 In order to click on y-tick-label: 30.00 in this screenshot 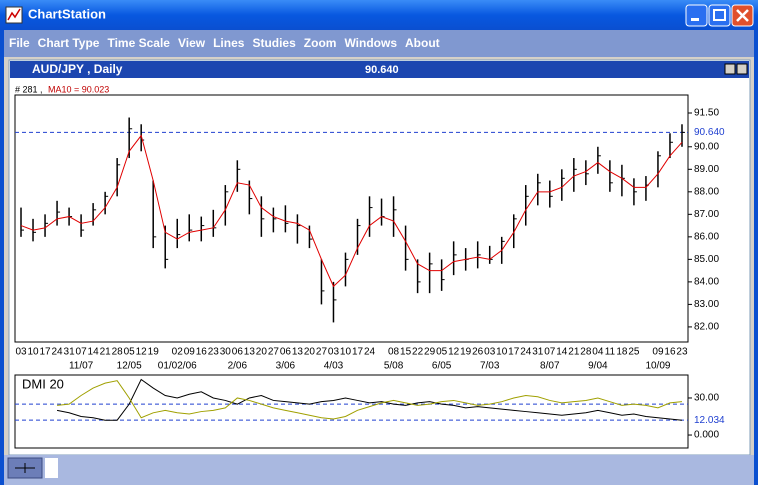, I will do `click(706, 398)`.